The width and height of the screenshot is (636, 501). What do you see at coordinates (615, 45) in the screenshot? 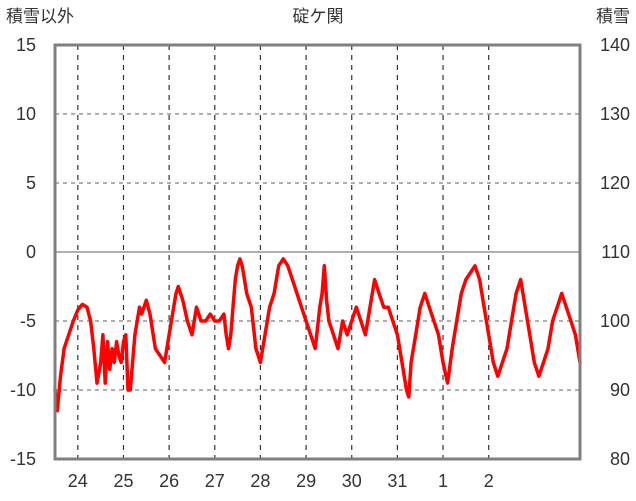
I see `right-tick-label: 140` at bounding box center [615, 45].